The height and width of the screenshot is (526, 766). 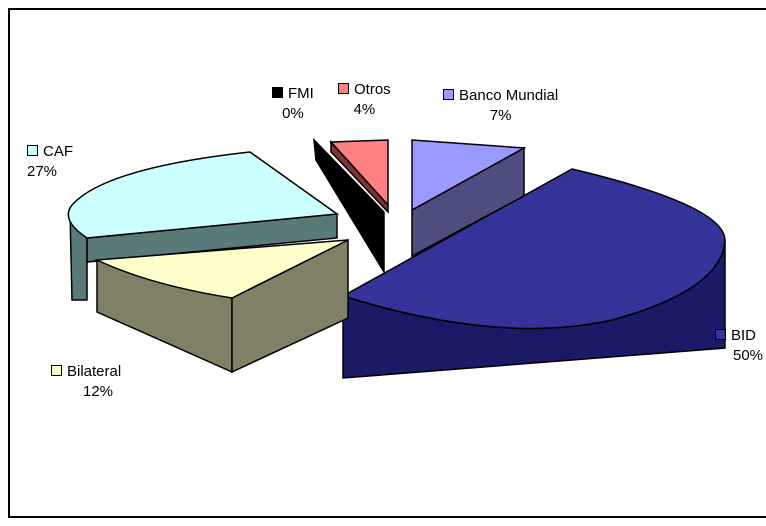 What do you see at coordinates (94, 371) in the screenshot?
I see `label-bilateral-name: Bilateral` at bounding box center [94, 371].